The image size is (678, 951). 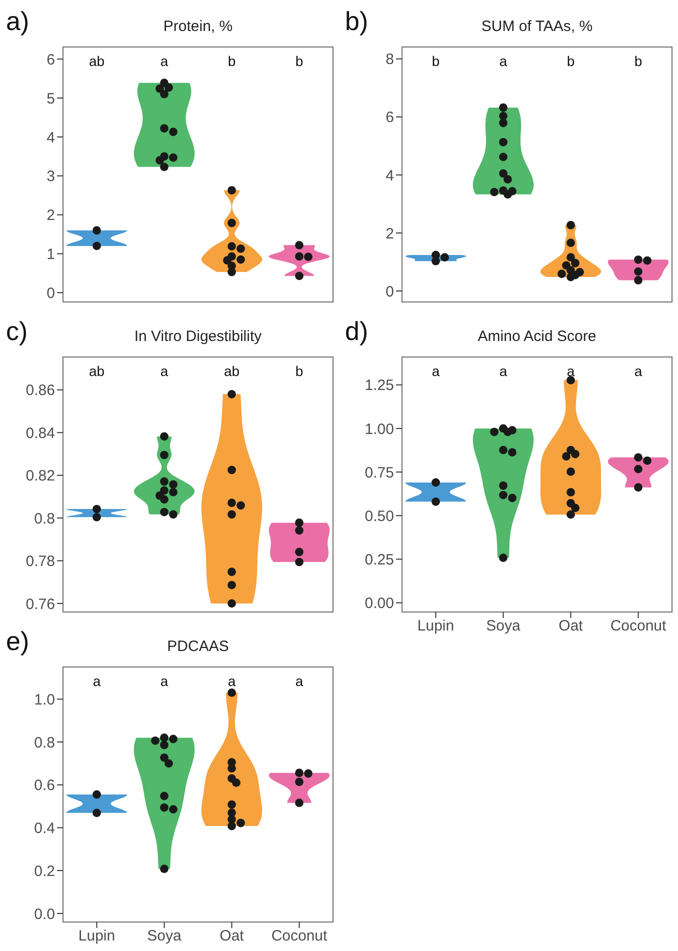 What do you see at coordinates (379, 429) in the screenshot?
I see `y-tick-label: 1.00` at bounding box center [379, 429].